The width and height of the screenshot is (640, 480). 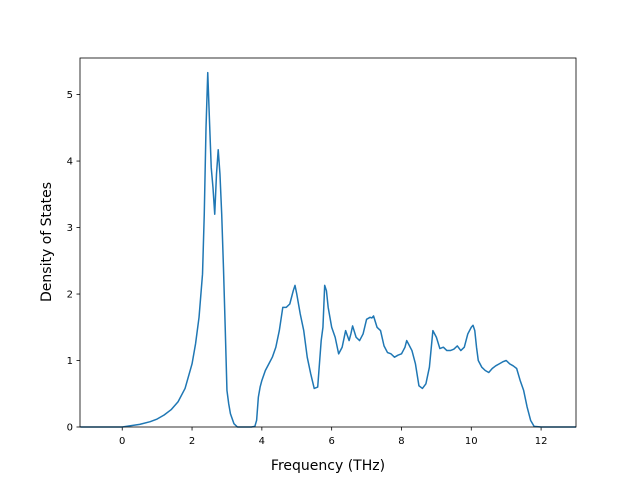 I want to click on x-tick-label: 10, so click(x=471, y=441).